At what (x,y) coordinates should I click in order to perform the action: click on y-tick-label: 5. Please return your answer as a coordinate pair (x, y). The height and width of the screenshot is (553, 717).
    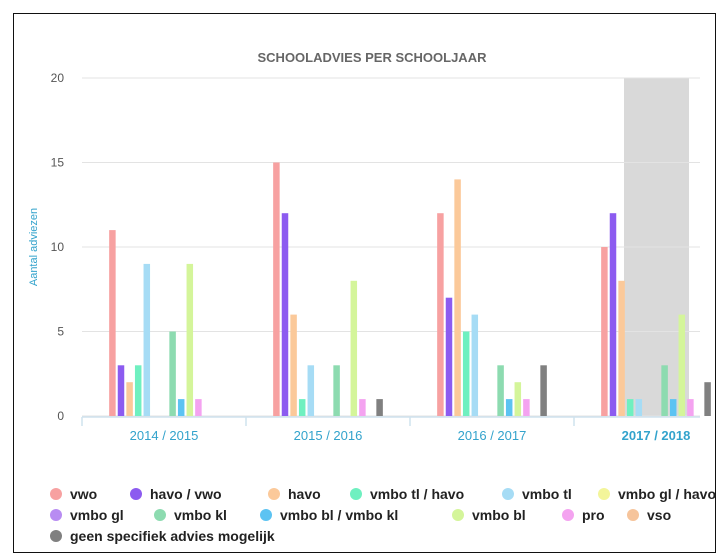
    Looking at the image, I should click on (60, 332).